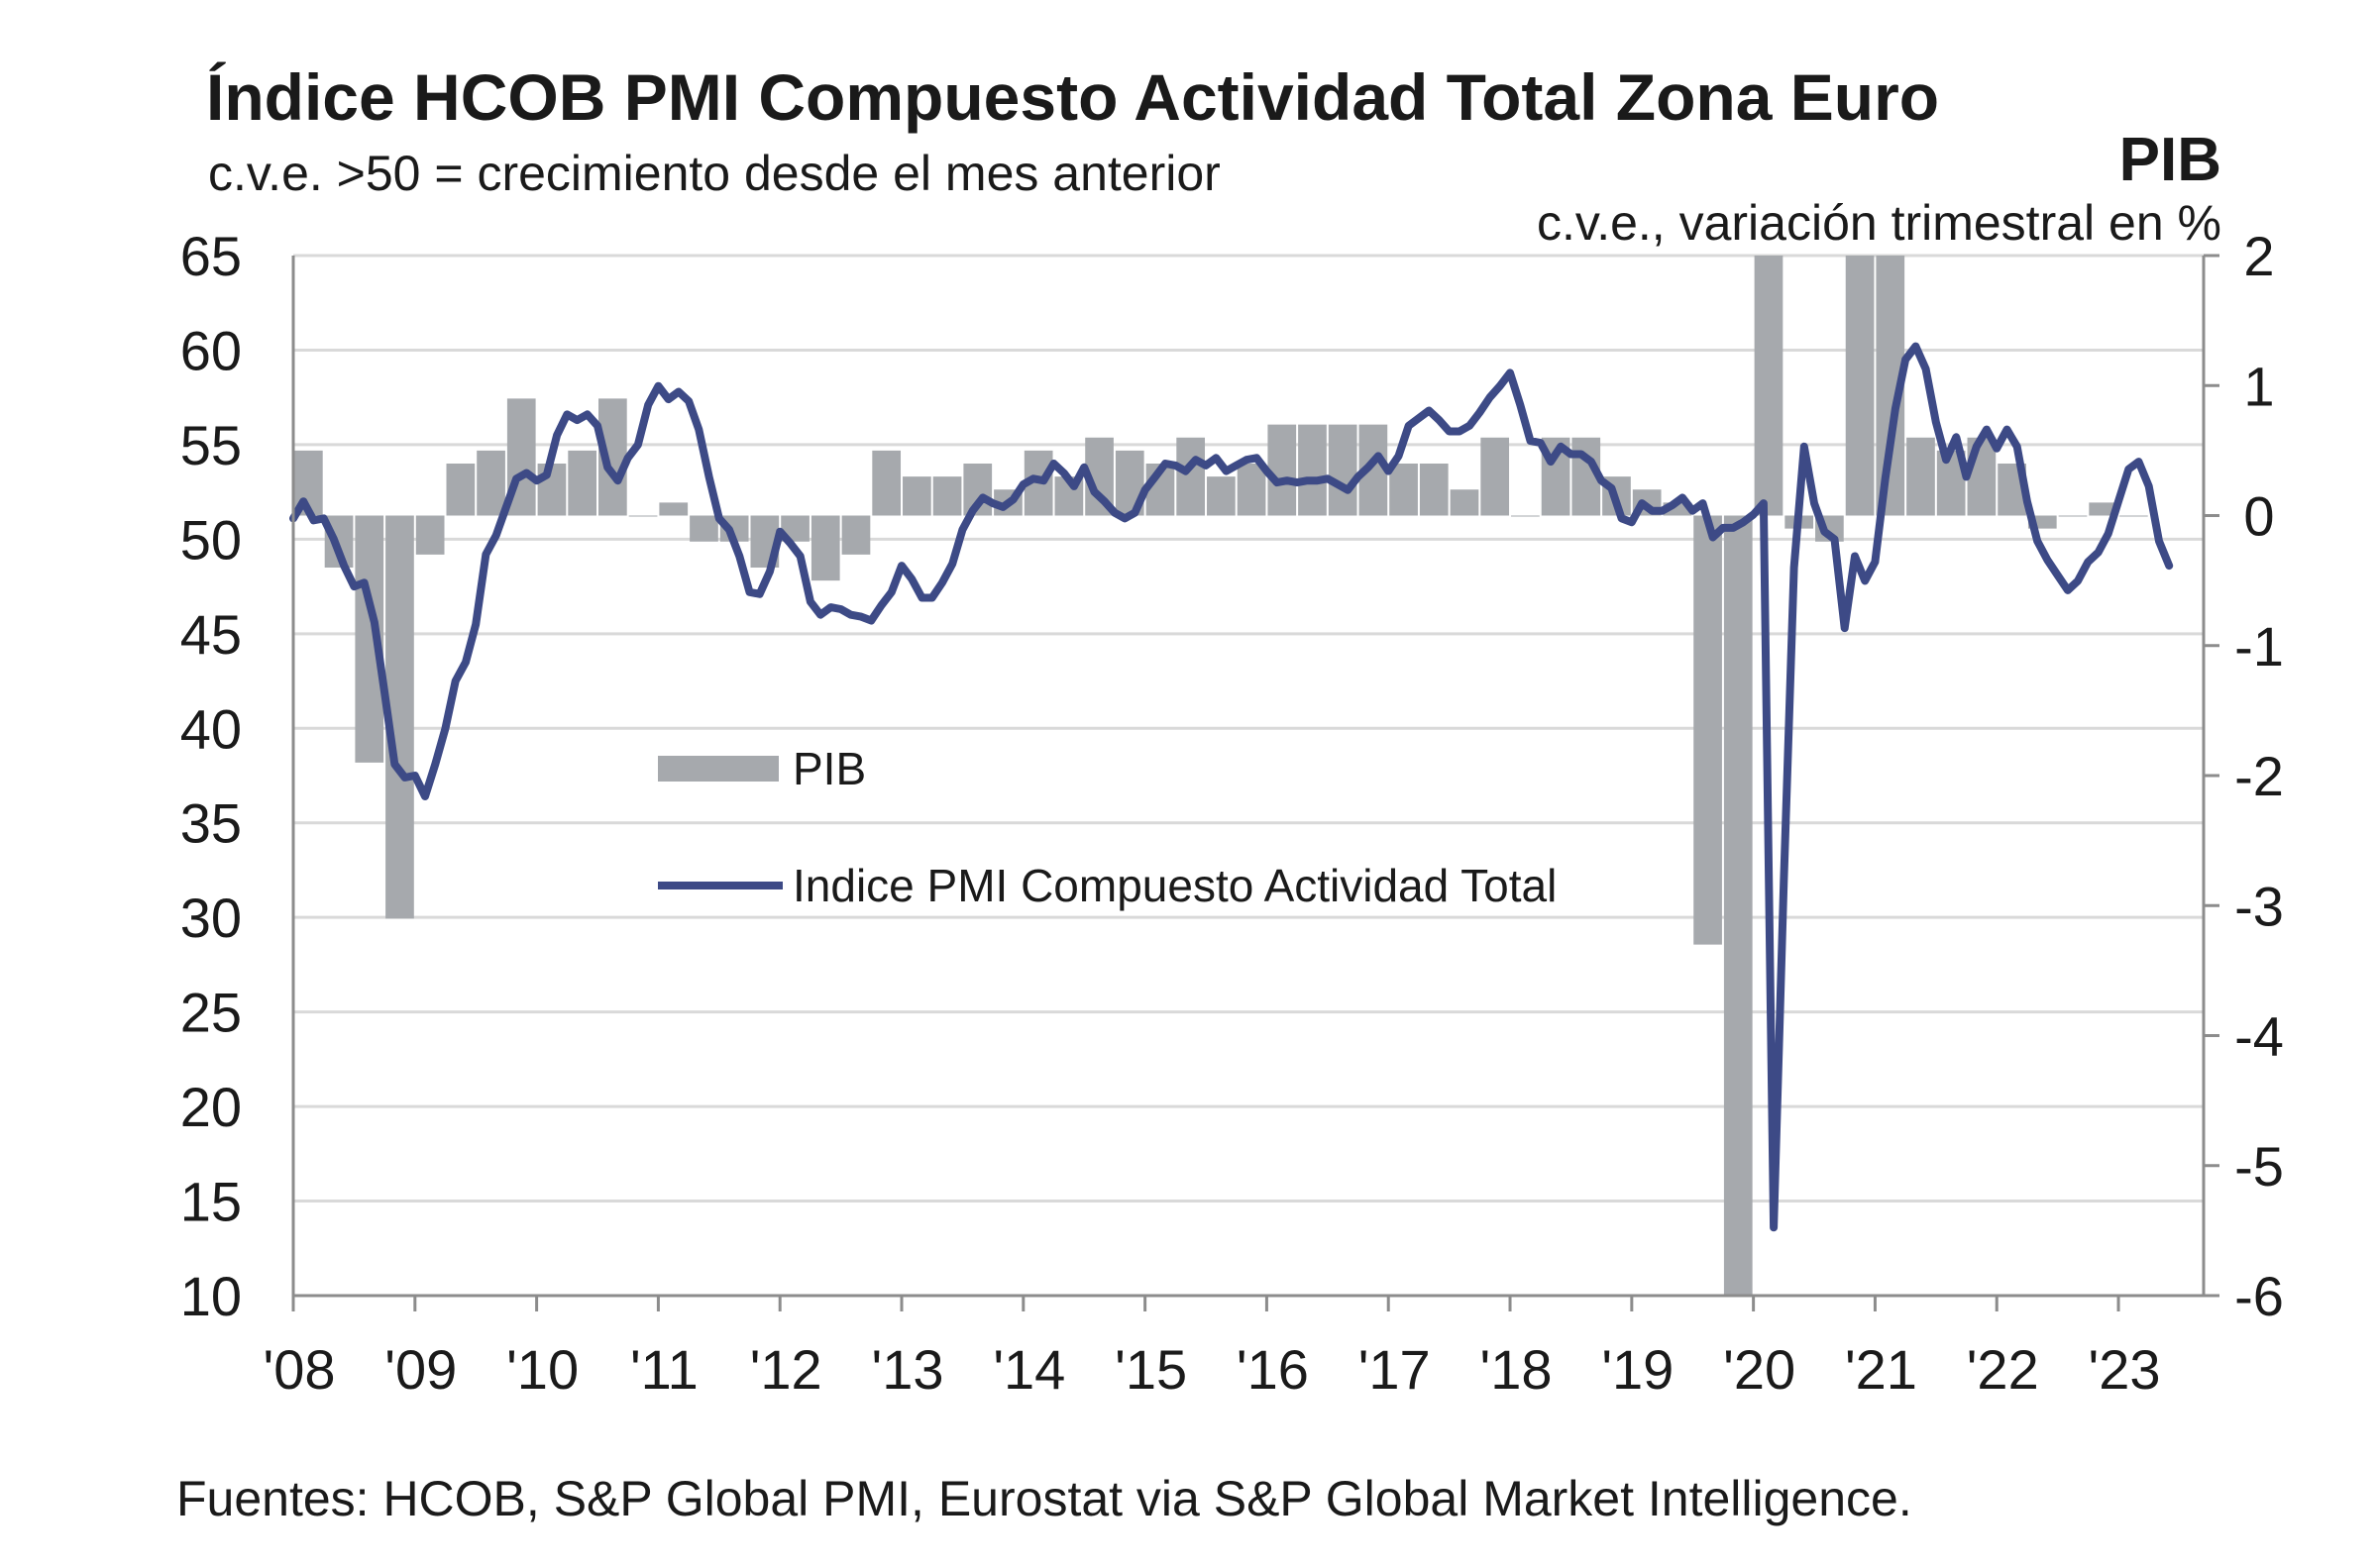 This screenshot has height=1568, width=2378. What do you see at coordinates (719, 769) in the screenshot?
I see `legend-bar-swatch` at bounding box center [719, 769].